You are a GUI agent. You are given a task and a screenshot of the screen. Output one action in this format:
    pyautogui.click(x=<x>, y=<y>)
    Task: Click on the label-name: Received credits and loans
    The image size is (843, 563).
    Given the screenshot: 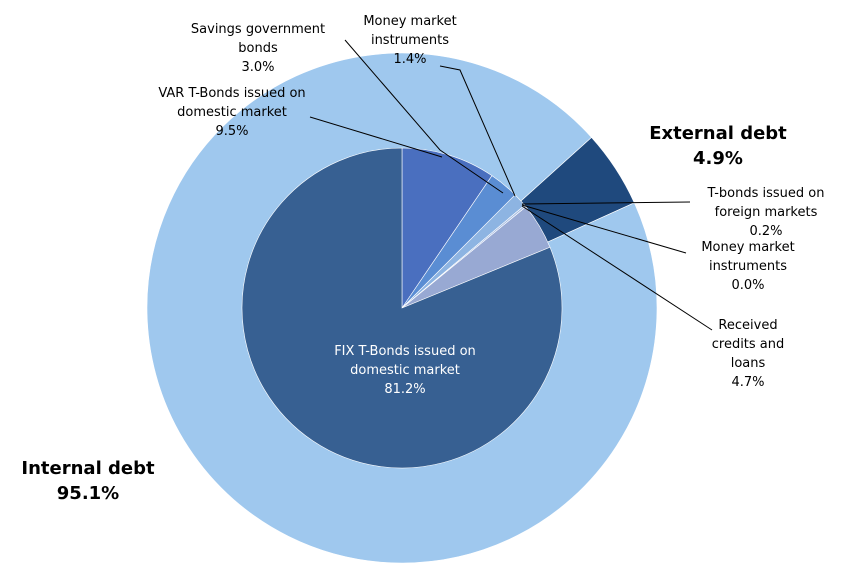 What is the action you would take?
    pyautogui.click(x=748, y=344)
    